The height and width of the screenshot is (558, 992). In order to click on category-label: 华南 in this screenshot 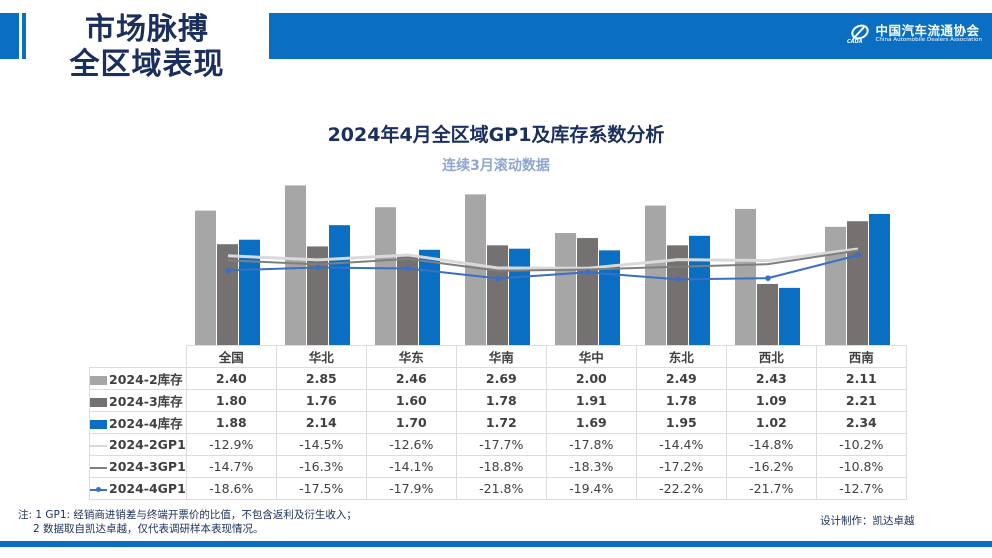, I will do `click(501, 356)`.